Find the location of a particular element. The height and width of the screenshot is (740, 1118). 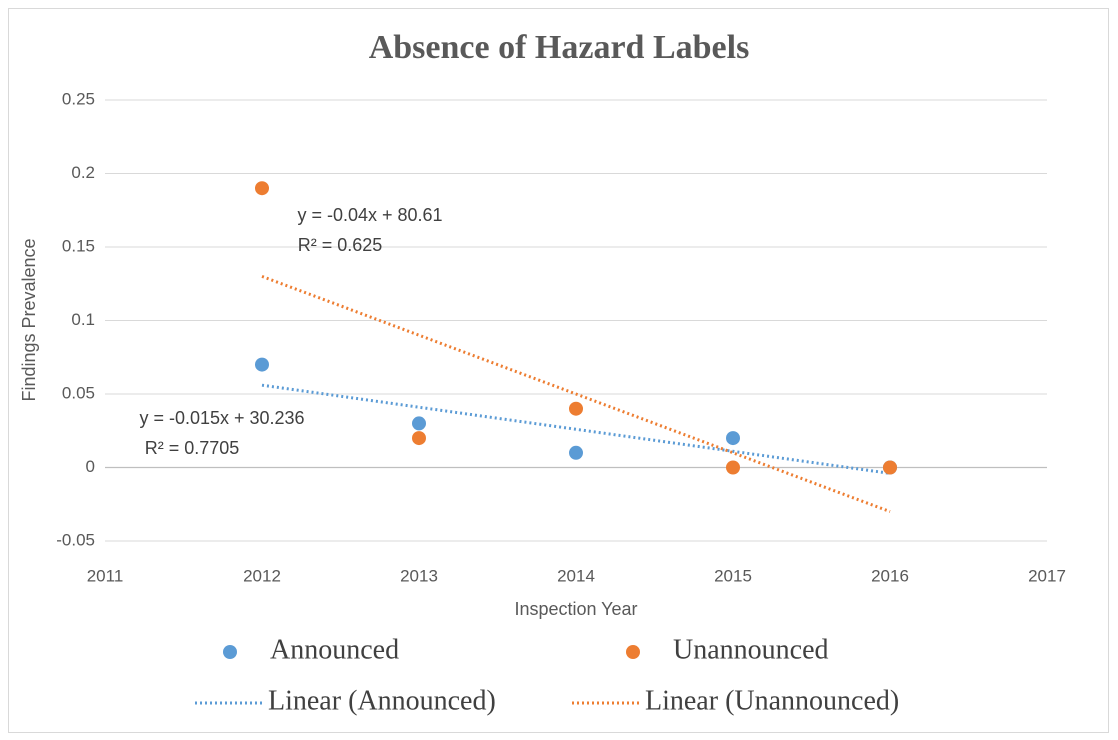

legend-label: Linear (Unannounced) is located at coordinates (772, 700).